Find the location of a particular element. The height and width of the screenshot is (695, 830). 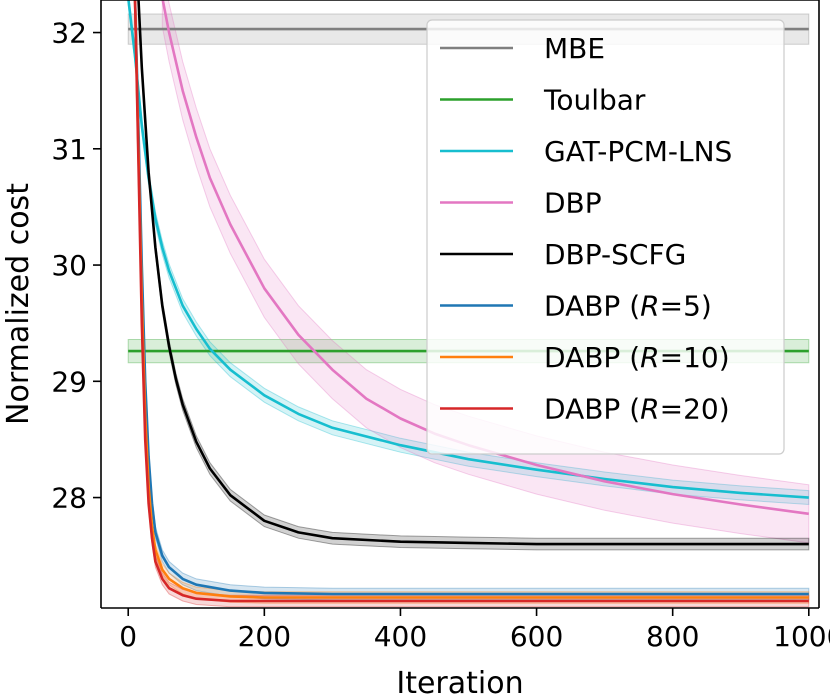

y-tick-label: 31 is located at coordinates (69, 149).